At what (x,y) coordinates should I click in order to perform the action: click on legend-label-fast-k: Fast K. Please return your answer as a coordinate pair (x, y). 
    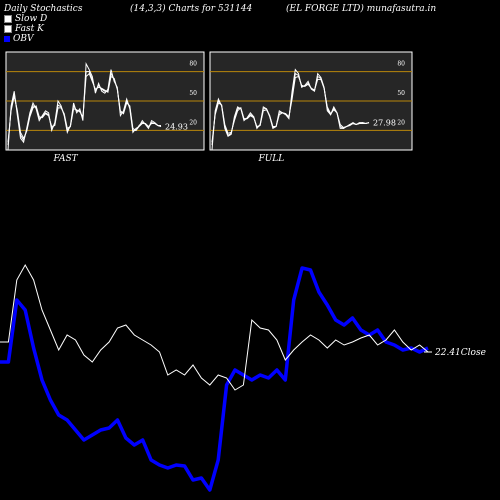
    Looking at the image, I should click on (29, 29).